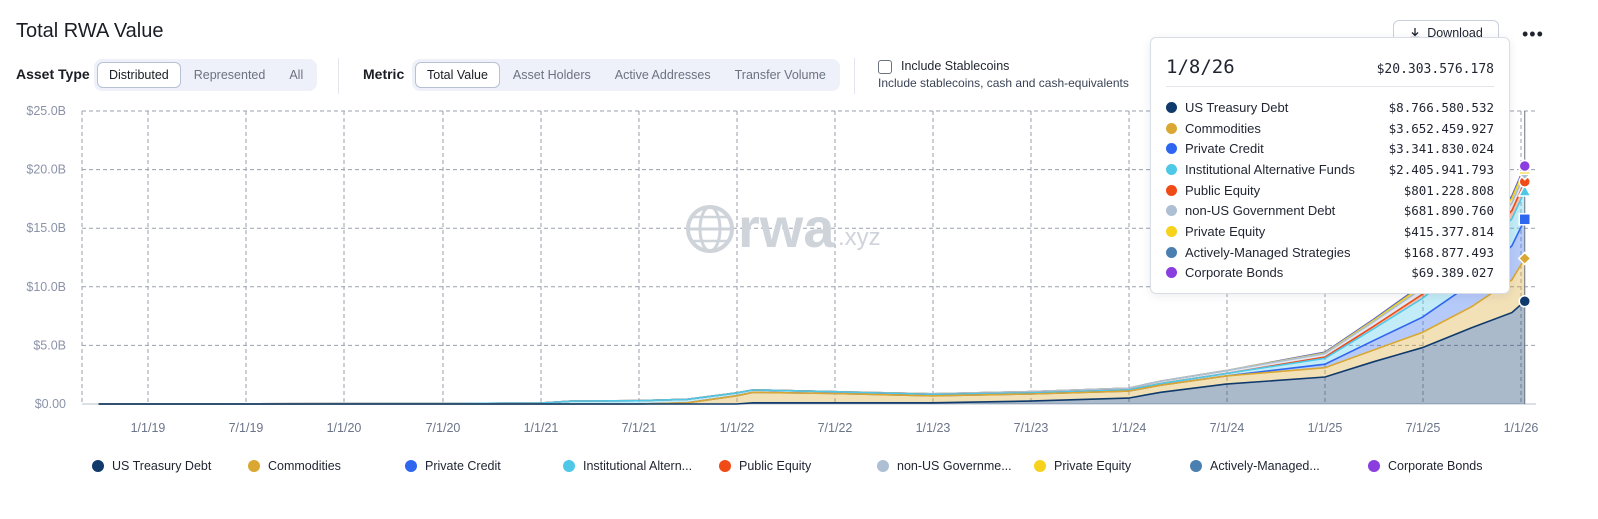  What do you see at coordinates (384, 74) in the screenshot?
I see `metric-label: Metric` at bounding box center [384, 74].